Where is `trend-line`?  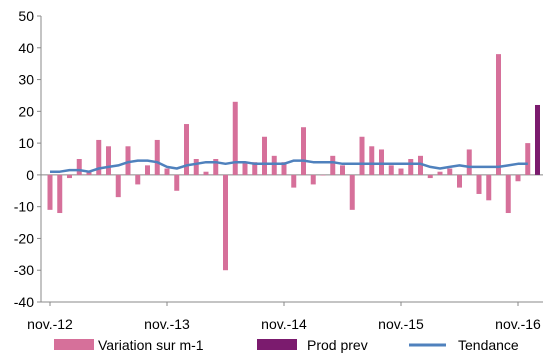
trend-line is located at coordinates (289, 166).